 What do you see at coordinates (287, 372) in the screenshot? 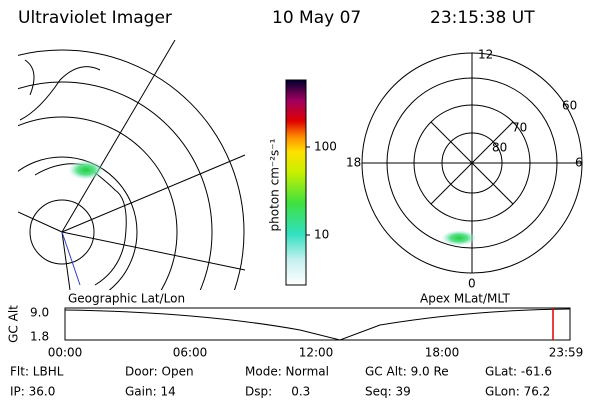
I see `footer-field: Mode: Normal` at bounding box center [287, 372].